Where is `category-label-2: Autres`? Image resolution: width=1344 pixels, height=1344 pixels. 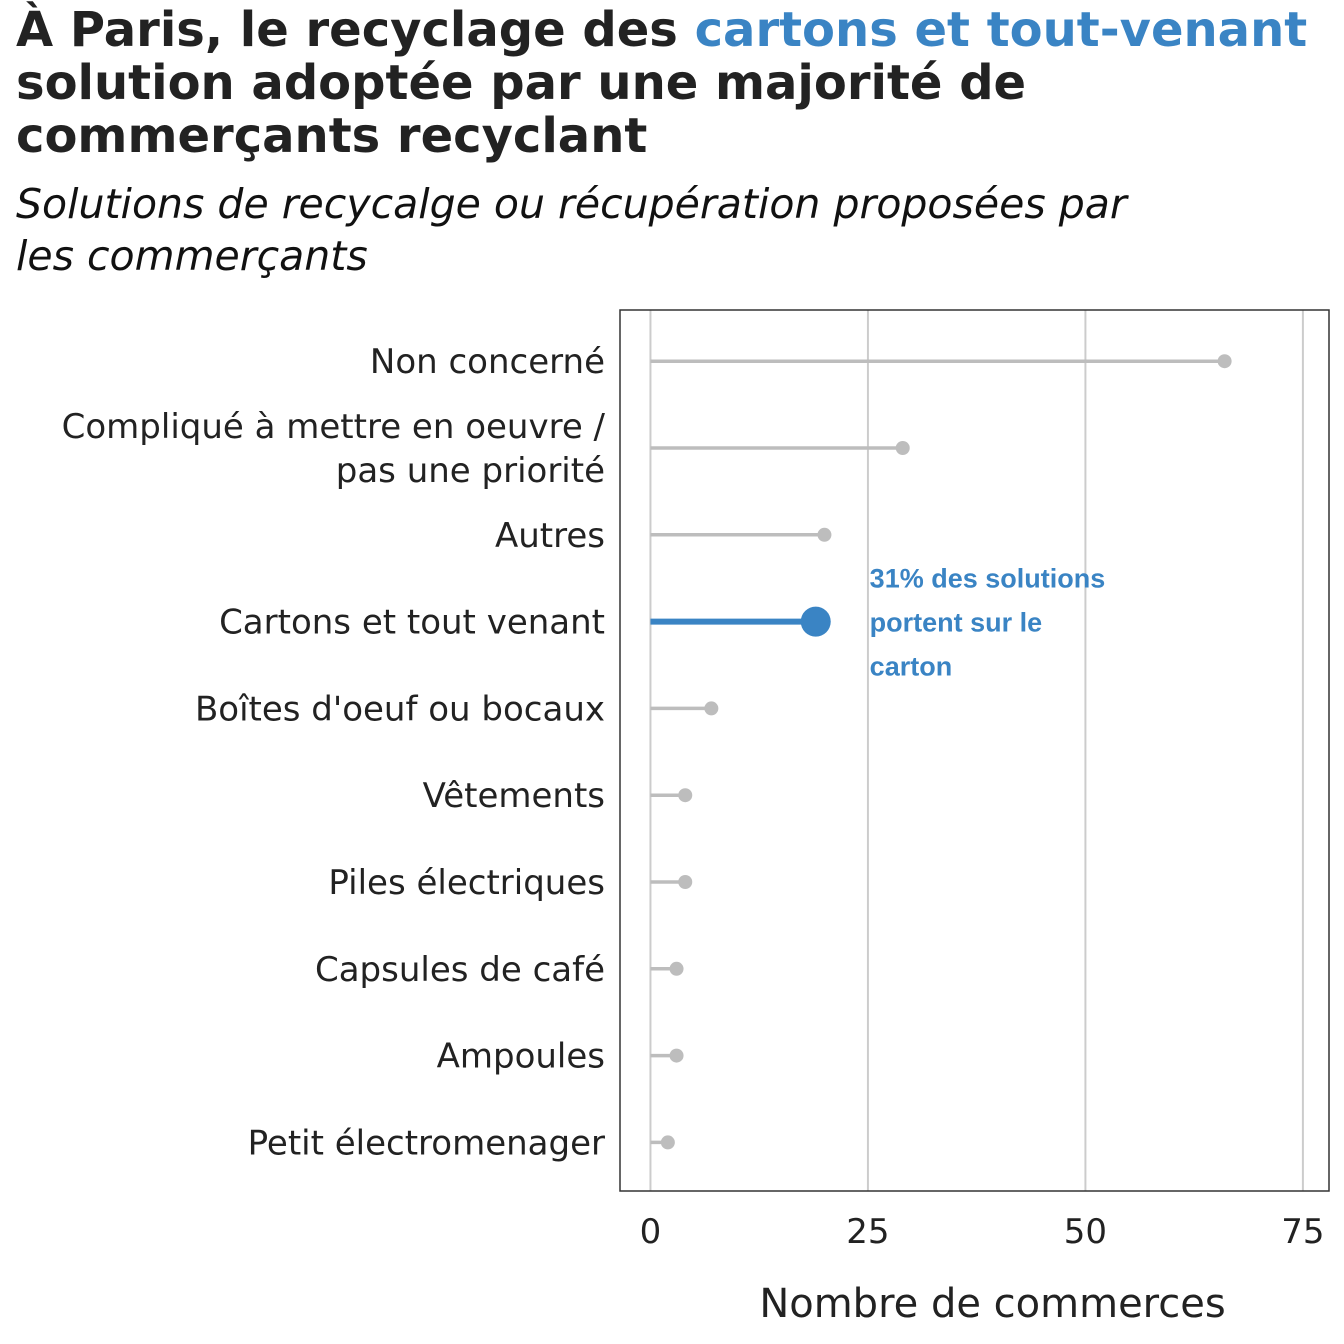
category-label-2: Autres is located at coordinates (550, 536).